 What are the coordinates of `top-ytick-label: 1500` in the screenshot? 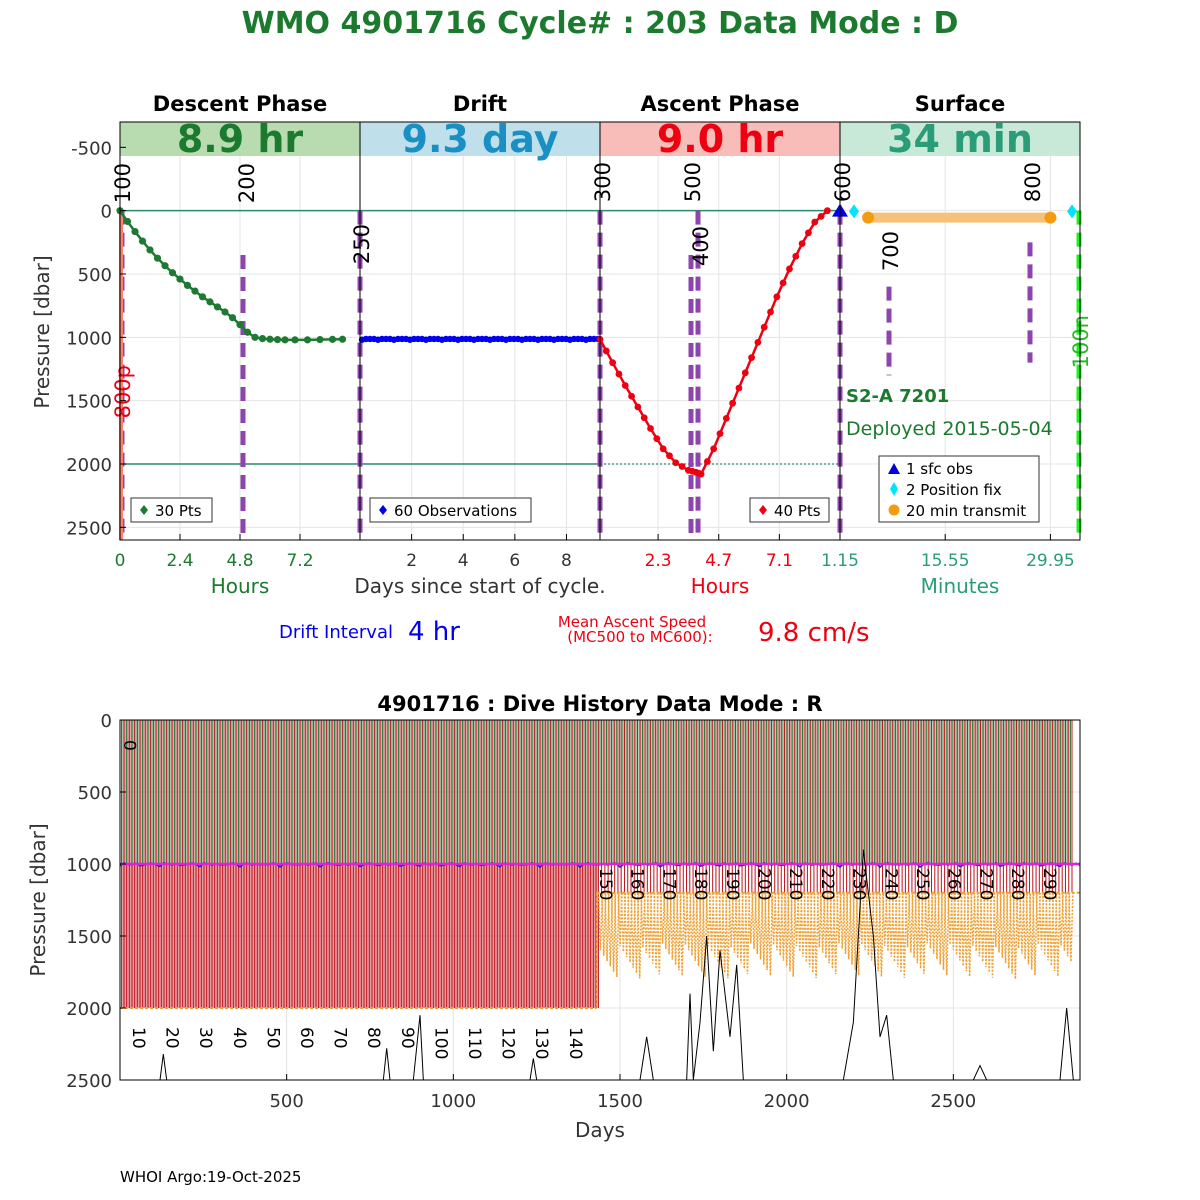 It's located at (89, 402).